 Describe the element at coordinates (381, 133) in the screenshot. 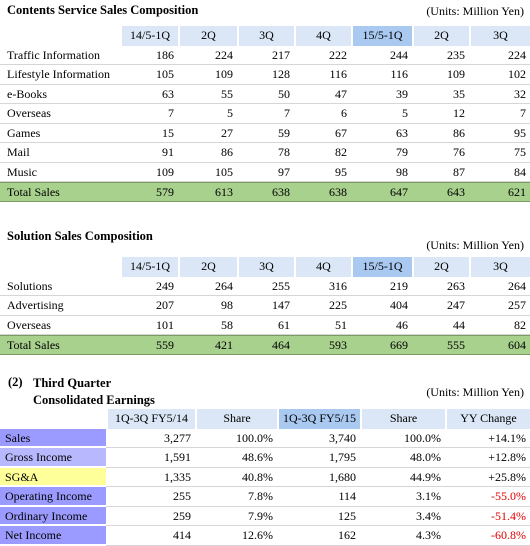

I see `cell-value: 63` at that location.